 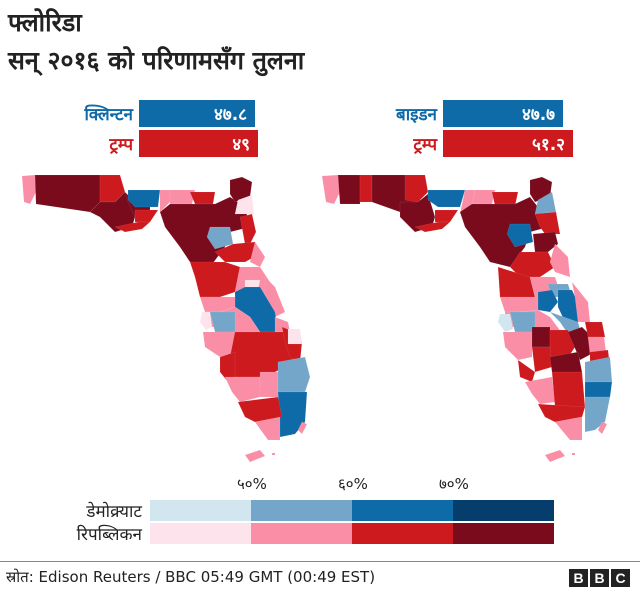 What do you see at coordinates (252, 484) in the screenshot?
I see `legend-tick-50: ५०%` at bounding box center [252, 484].